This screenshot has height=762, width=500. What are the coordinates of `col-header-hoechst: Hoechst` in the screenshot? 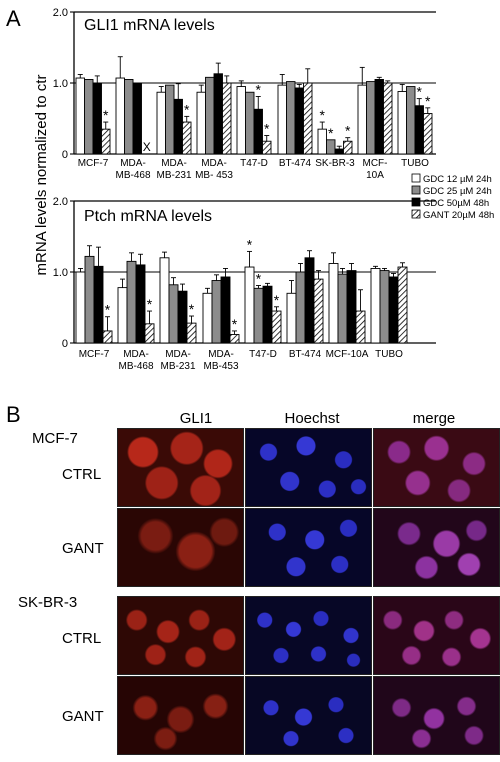 It's located at (312, 418).